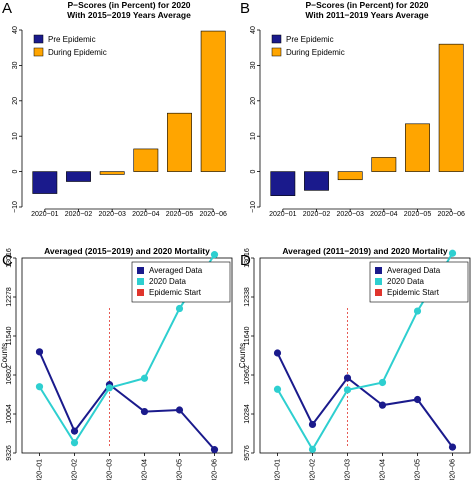 Image resolution: width=474 pixels, height=480 pixels. I want to click on y-tick-label: 10802, so click(9, 375).